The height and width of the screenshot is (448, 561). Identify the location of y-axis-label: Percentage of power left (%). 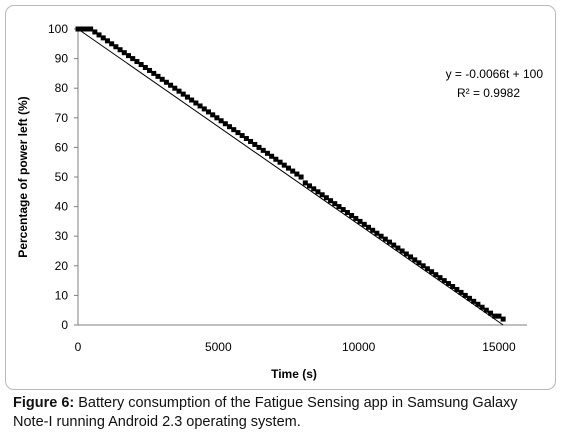
(23, 176).